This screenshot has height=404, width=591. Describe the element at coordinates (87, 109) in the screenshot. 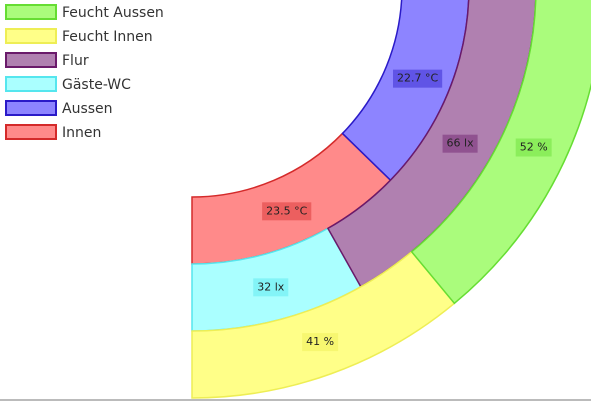

I see `legend-label: Aussen` at that location.